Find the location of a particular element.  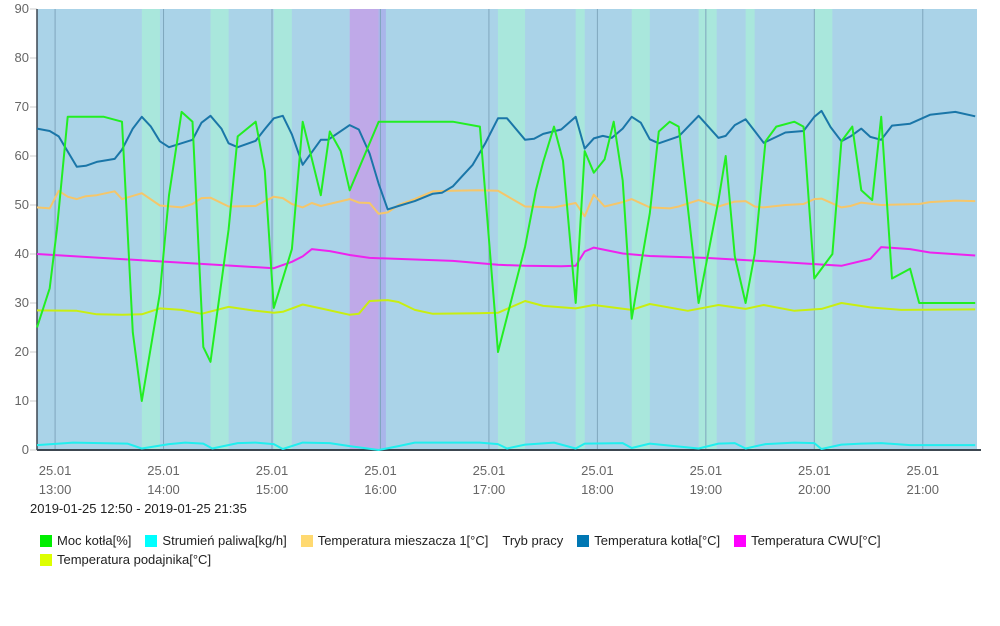

y-tick-label: 50 is located at coordinates (22, 204).